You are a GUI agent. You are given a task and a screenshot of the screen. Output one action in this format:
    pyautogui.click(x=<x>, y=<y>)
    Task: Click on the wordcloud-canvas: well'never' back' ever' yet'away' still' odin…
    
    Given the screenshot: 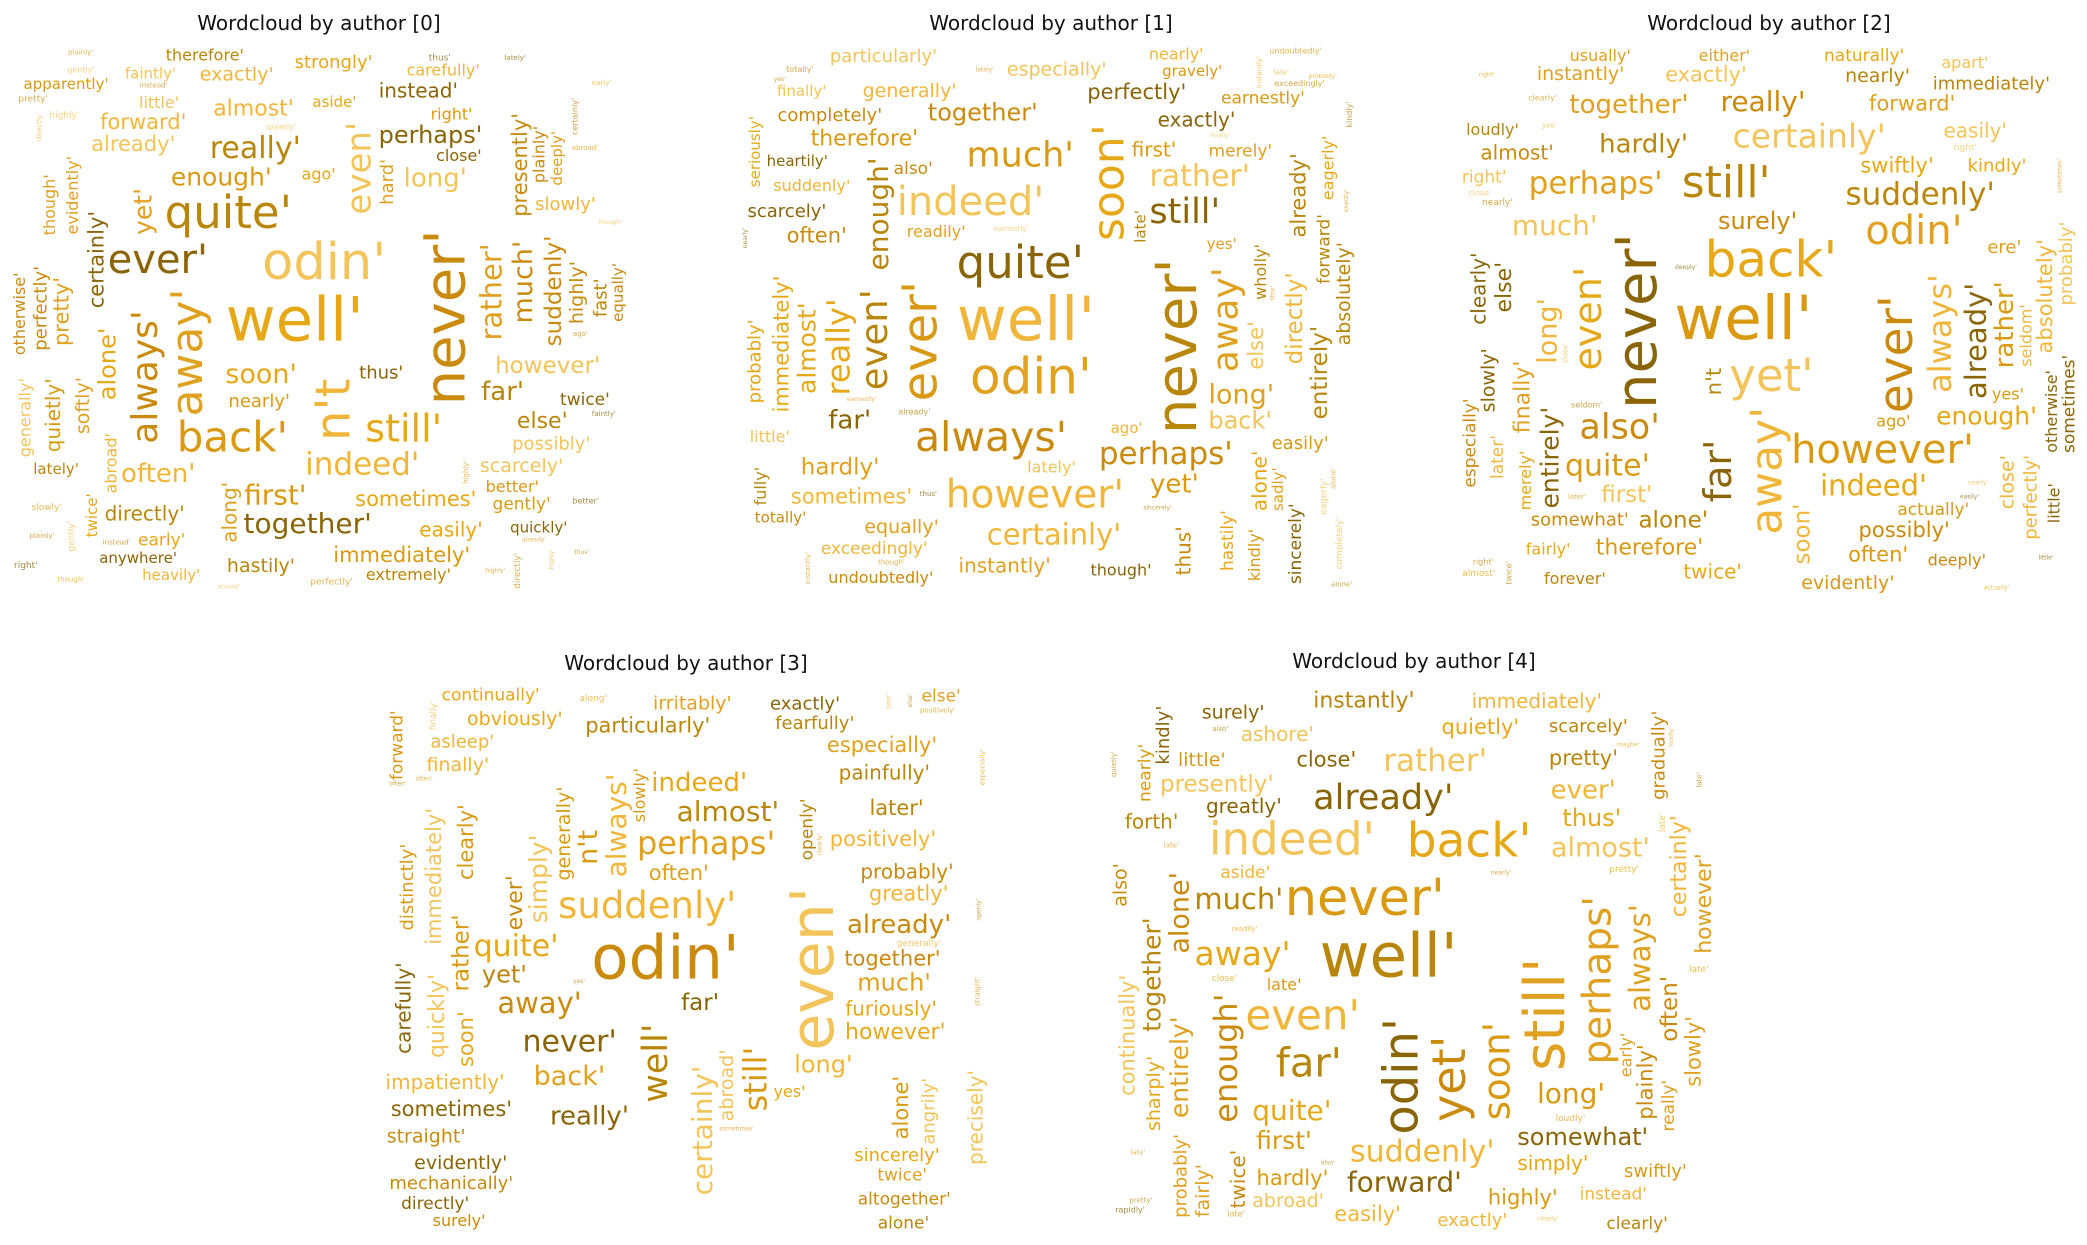 What is the action you would take?
    pyautogui.click(x=1769, y=320)
    